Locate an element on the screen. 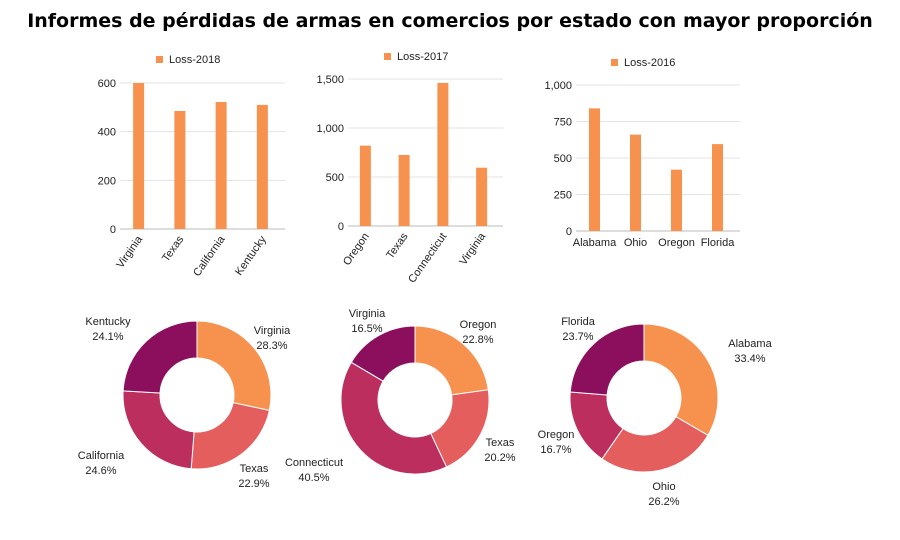 This screenshot has width=900, height=540. slice-value: 24.1% is located at coordinates (107, 337).